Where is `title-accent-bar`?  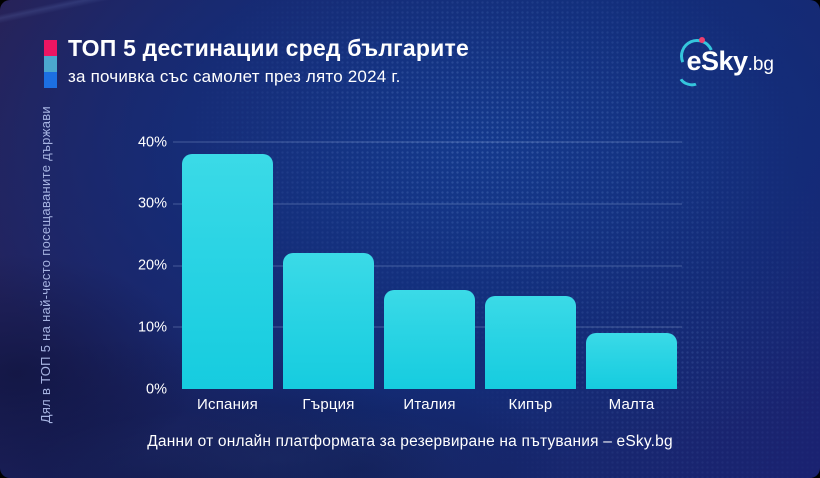
title-accent-bar is located at coordinates (50, 64).